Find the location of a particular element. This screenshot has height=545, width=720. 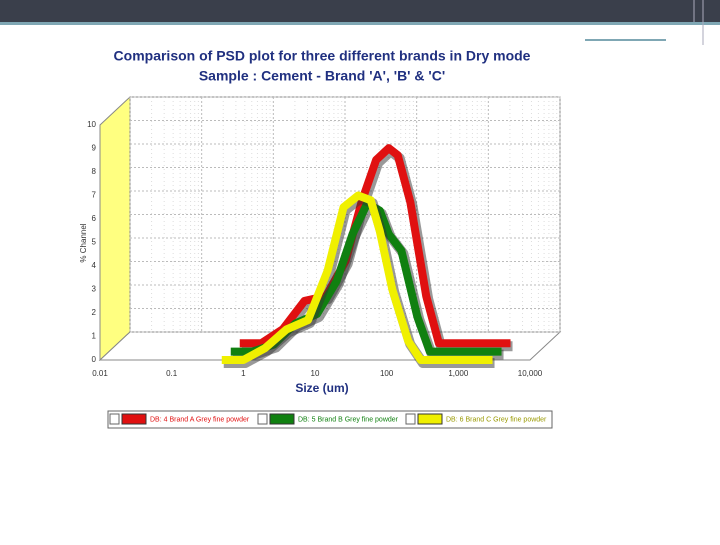

x-tick-label: 1,000 is located at coordinates (458, 373).